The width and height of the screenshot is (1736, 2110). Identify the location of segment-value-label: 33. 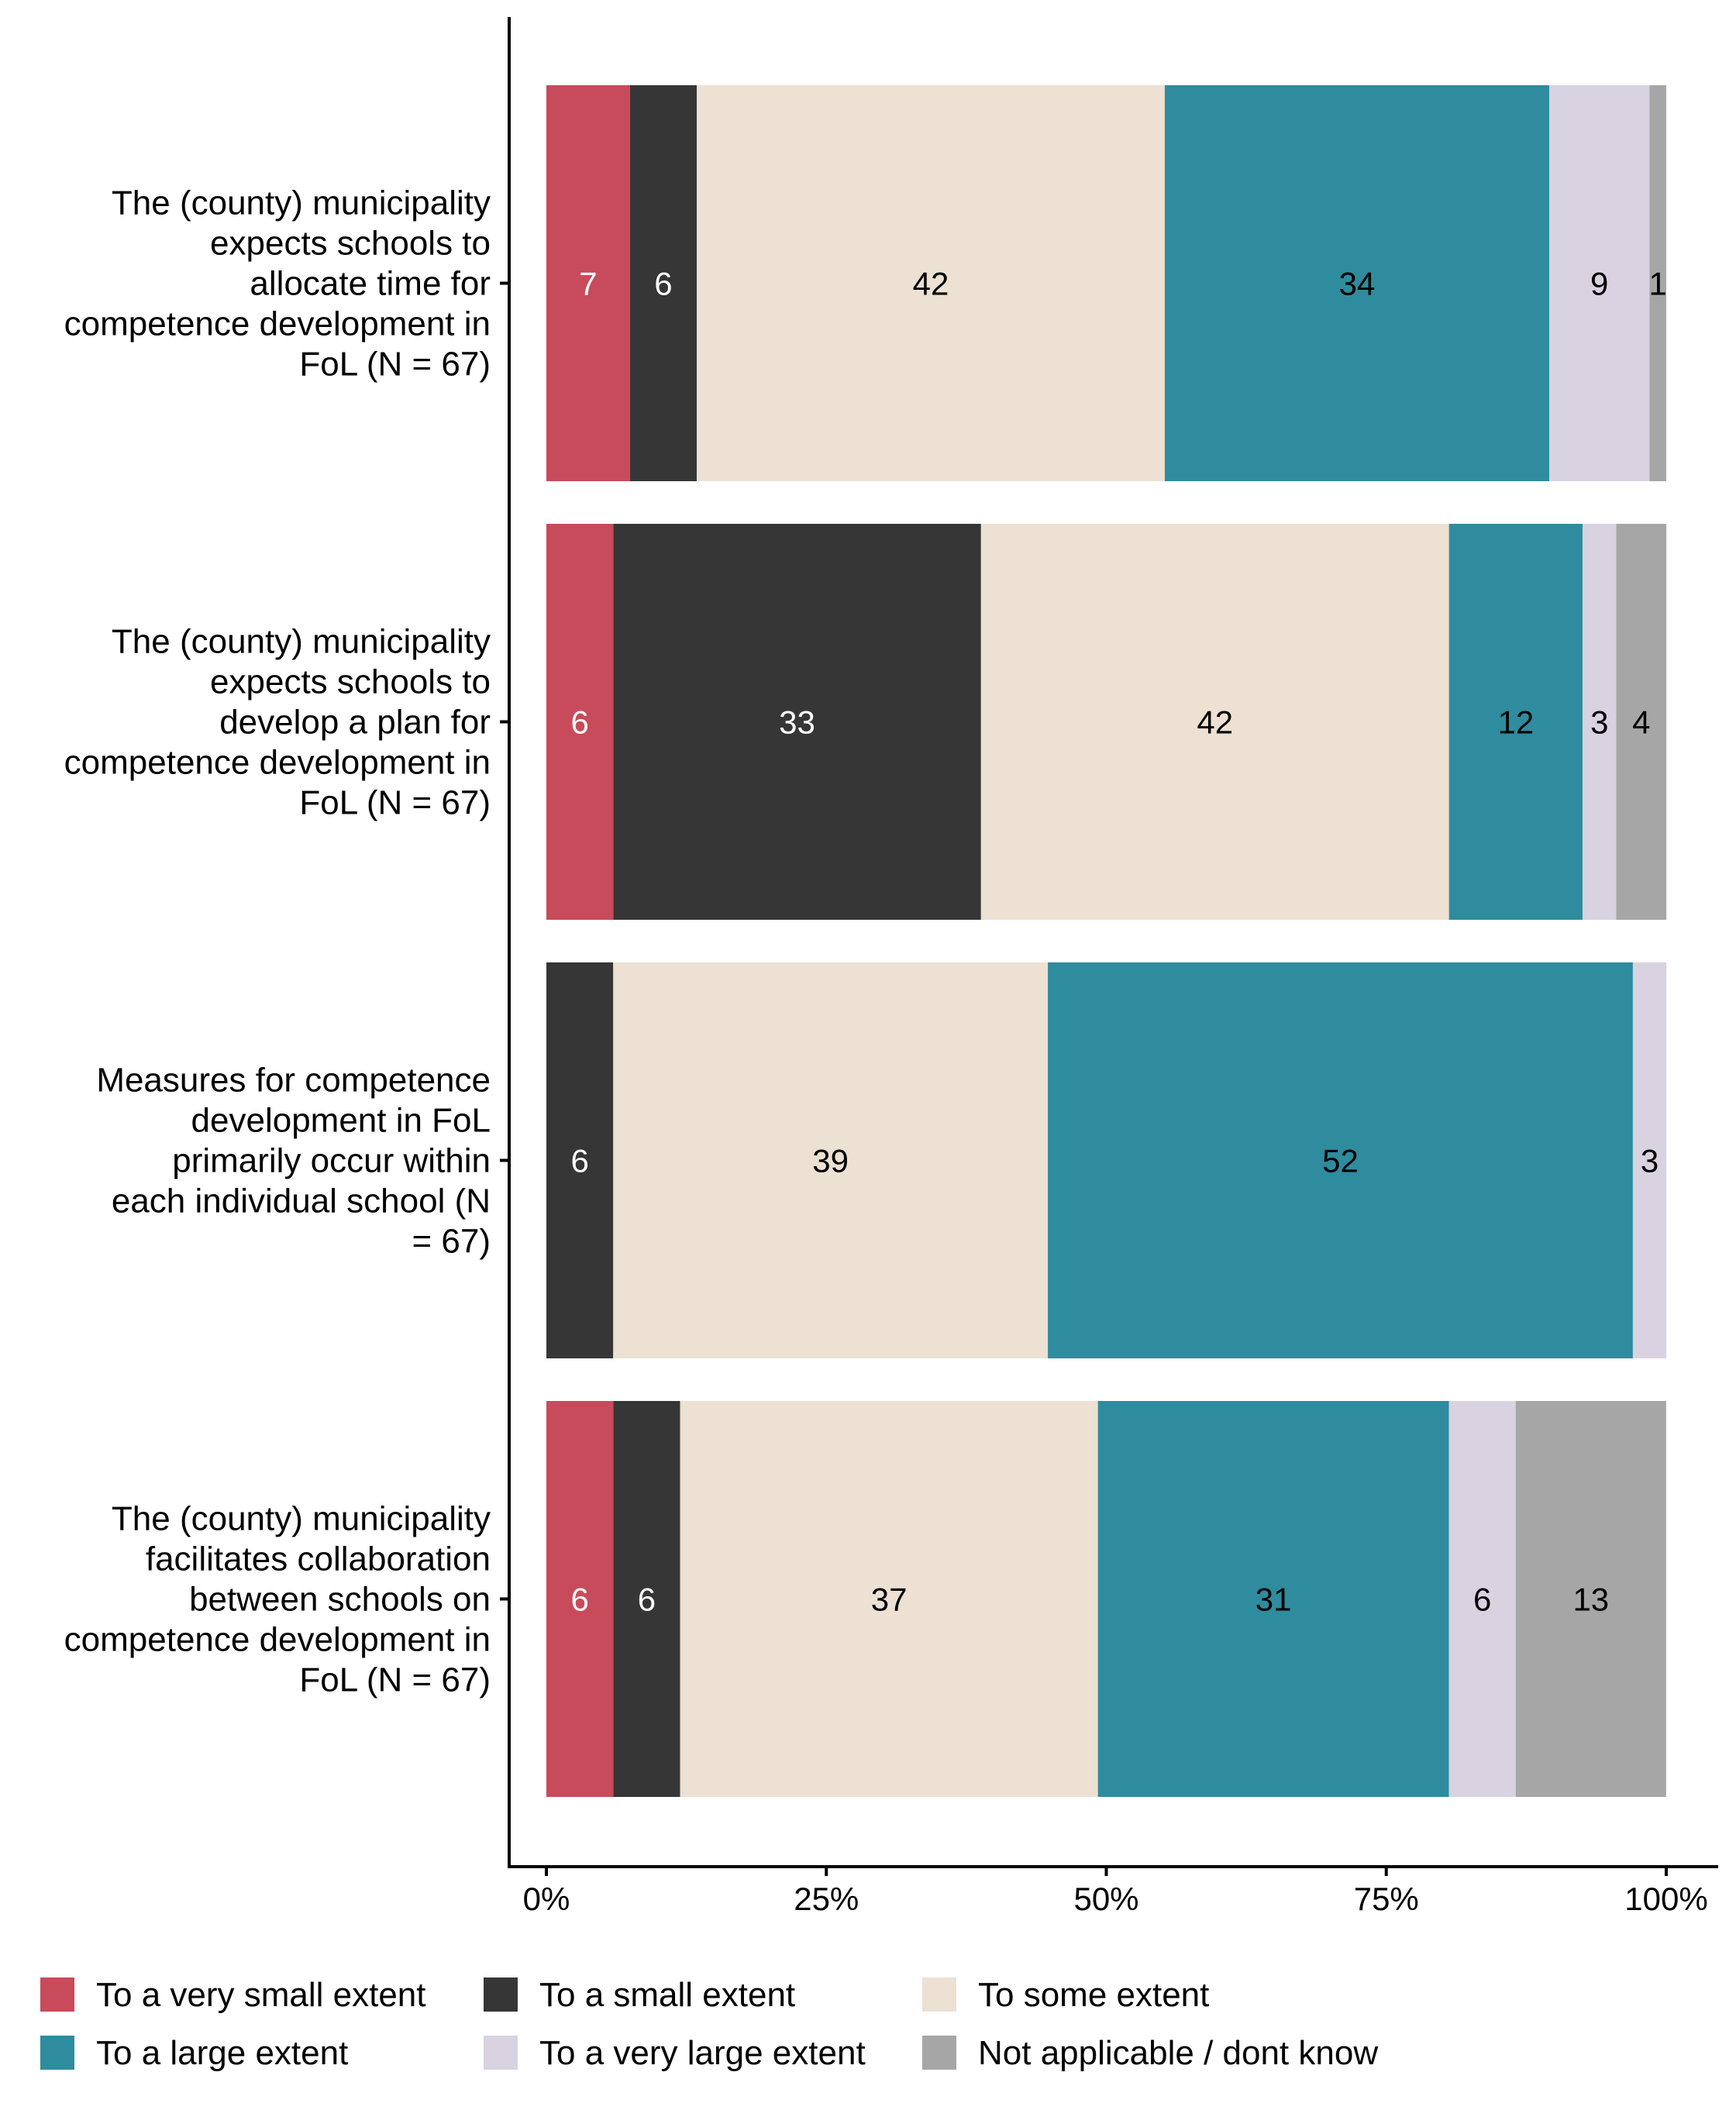
(797, 722).